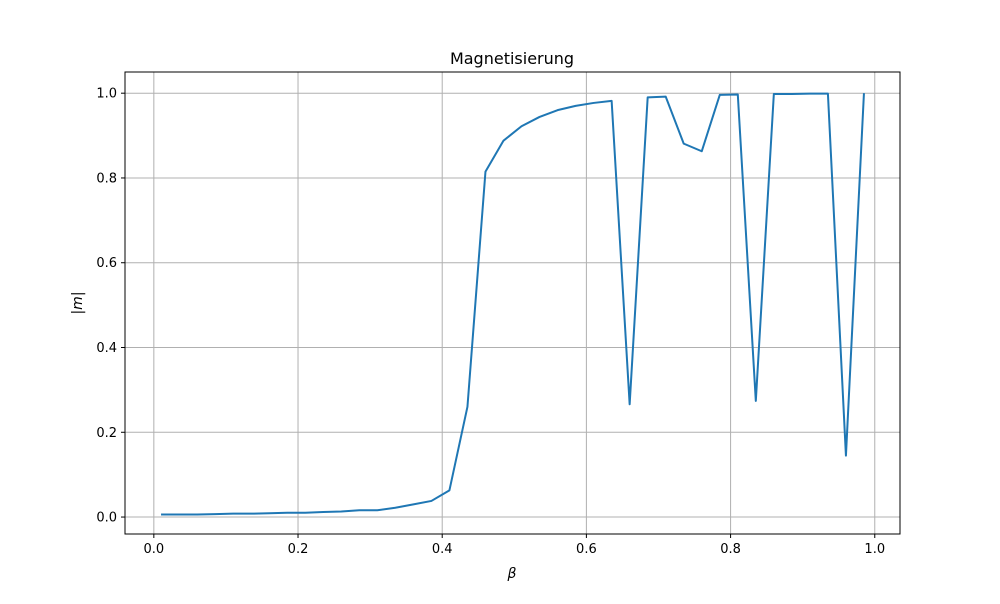 The height and width of the screenshot is (604, 1000). I want to click on x-tick-label: 0.8, so click(730, 549).